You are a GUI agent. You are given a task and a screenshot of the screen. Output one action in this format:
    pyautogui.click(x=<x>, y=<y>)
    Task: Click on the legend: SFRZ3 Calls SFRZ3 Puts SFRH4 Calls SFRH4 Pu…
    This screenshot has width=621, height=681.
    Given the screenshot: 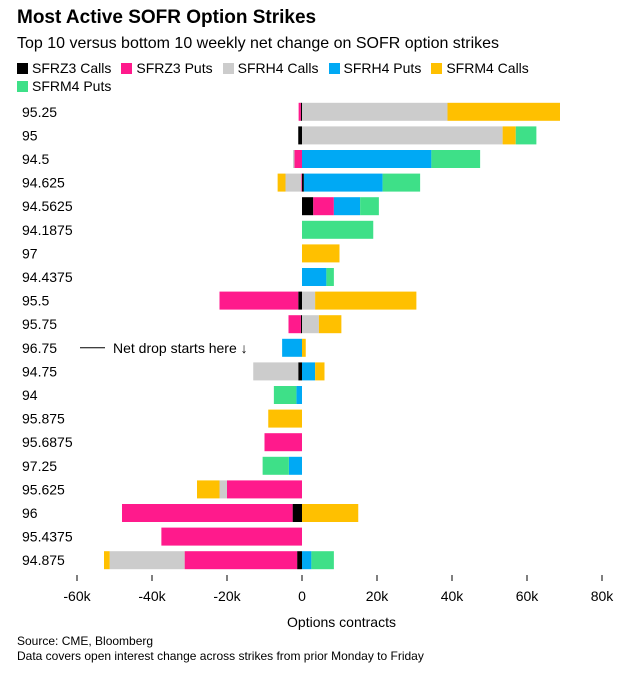 What is the action you would take?
    pyautogui.click(x=312, y=77)
    